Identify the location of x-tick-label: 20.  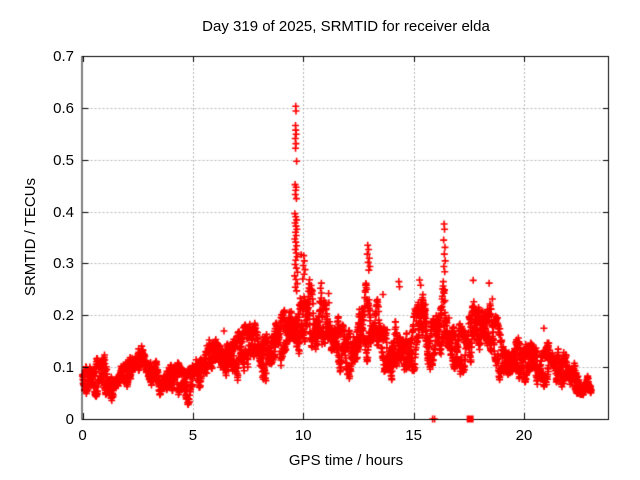
(524, 435).